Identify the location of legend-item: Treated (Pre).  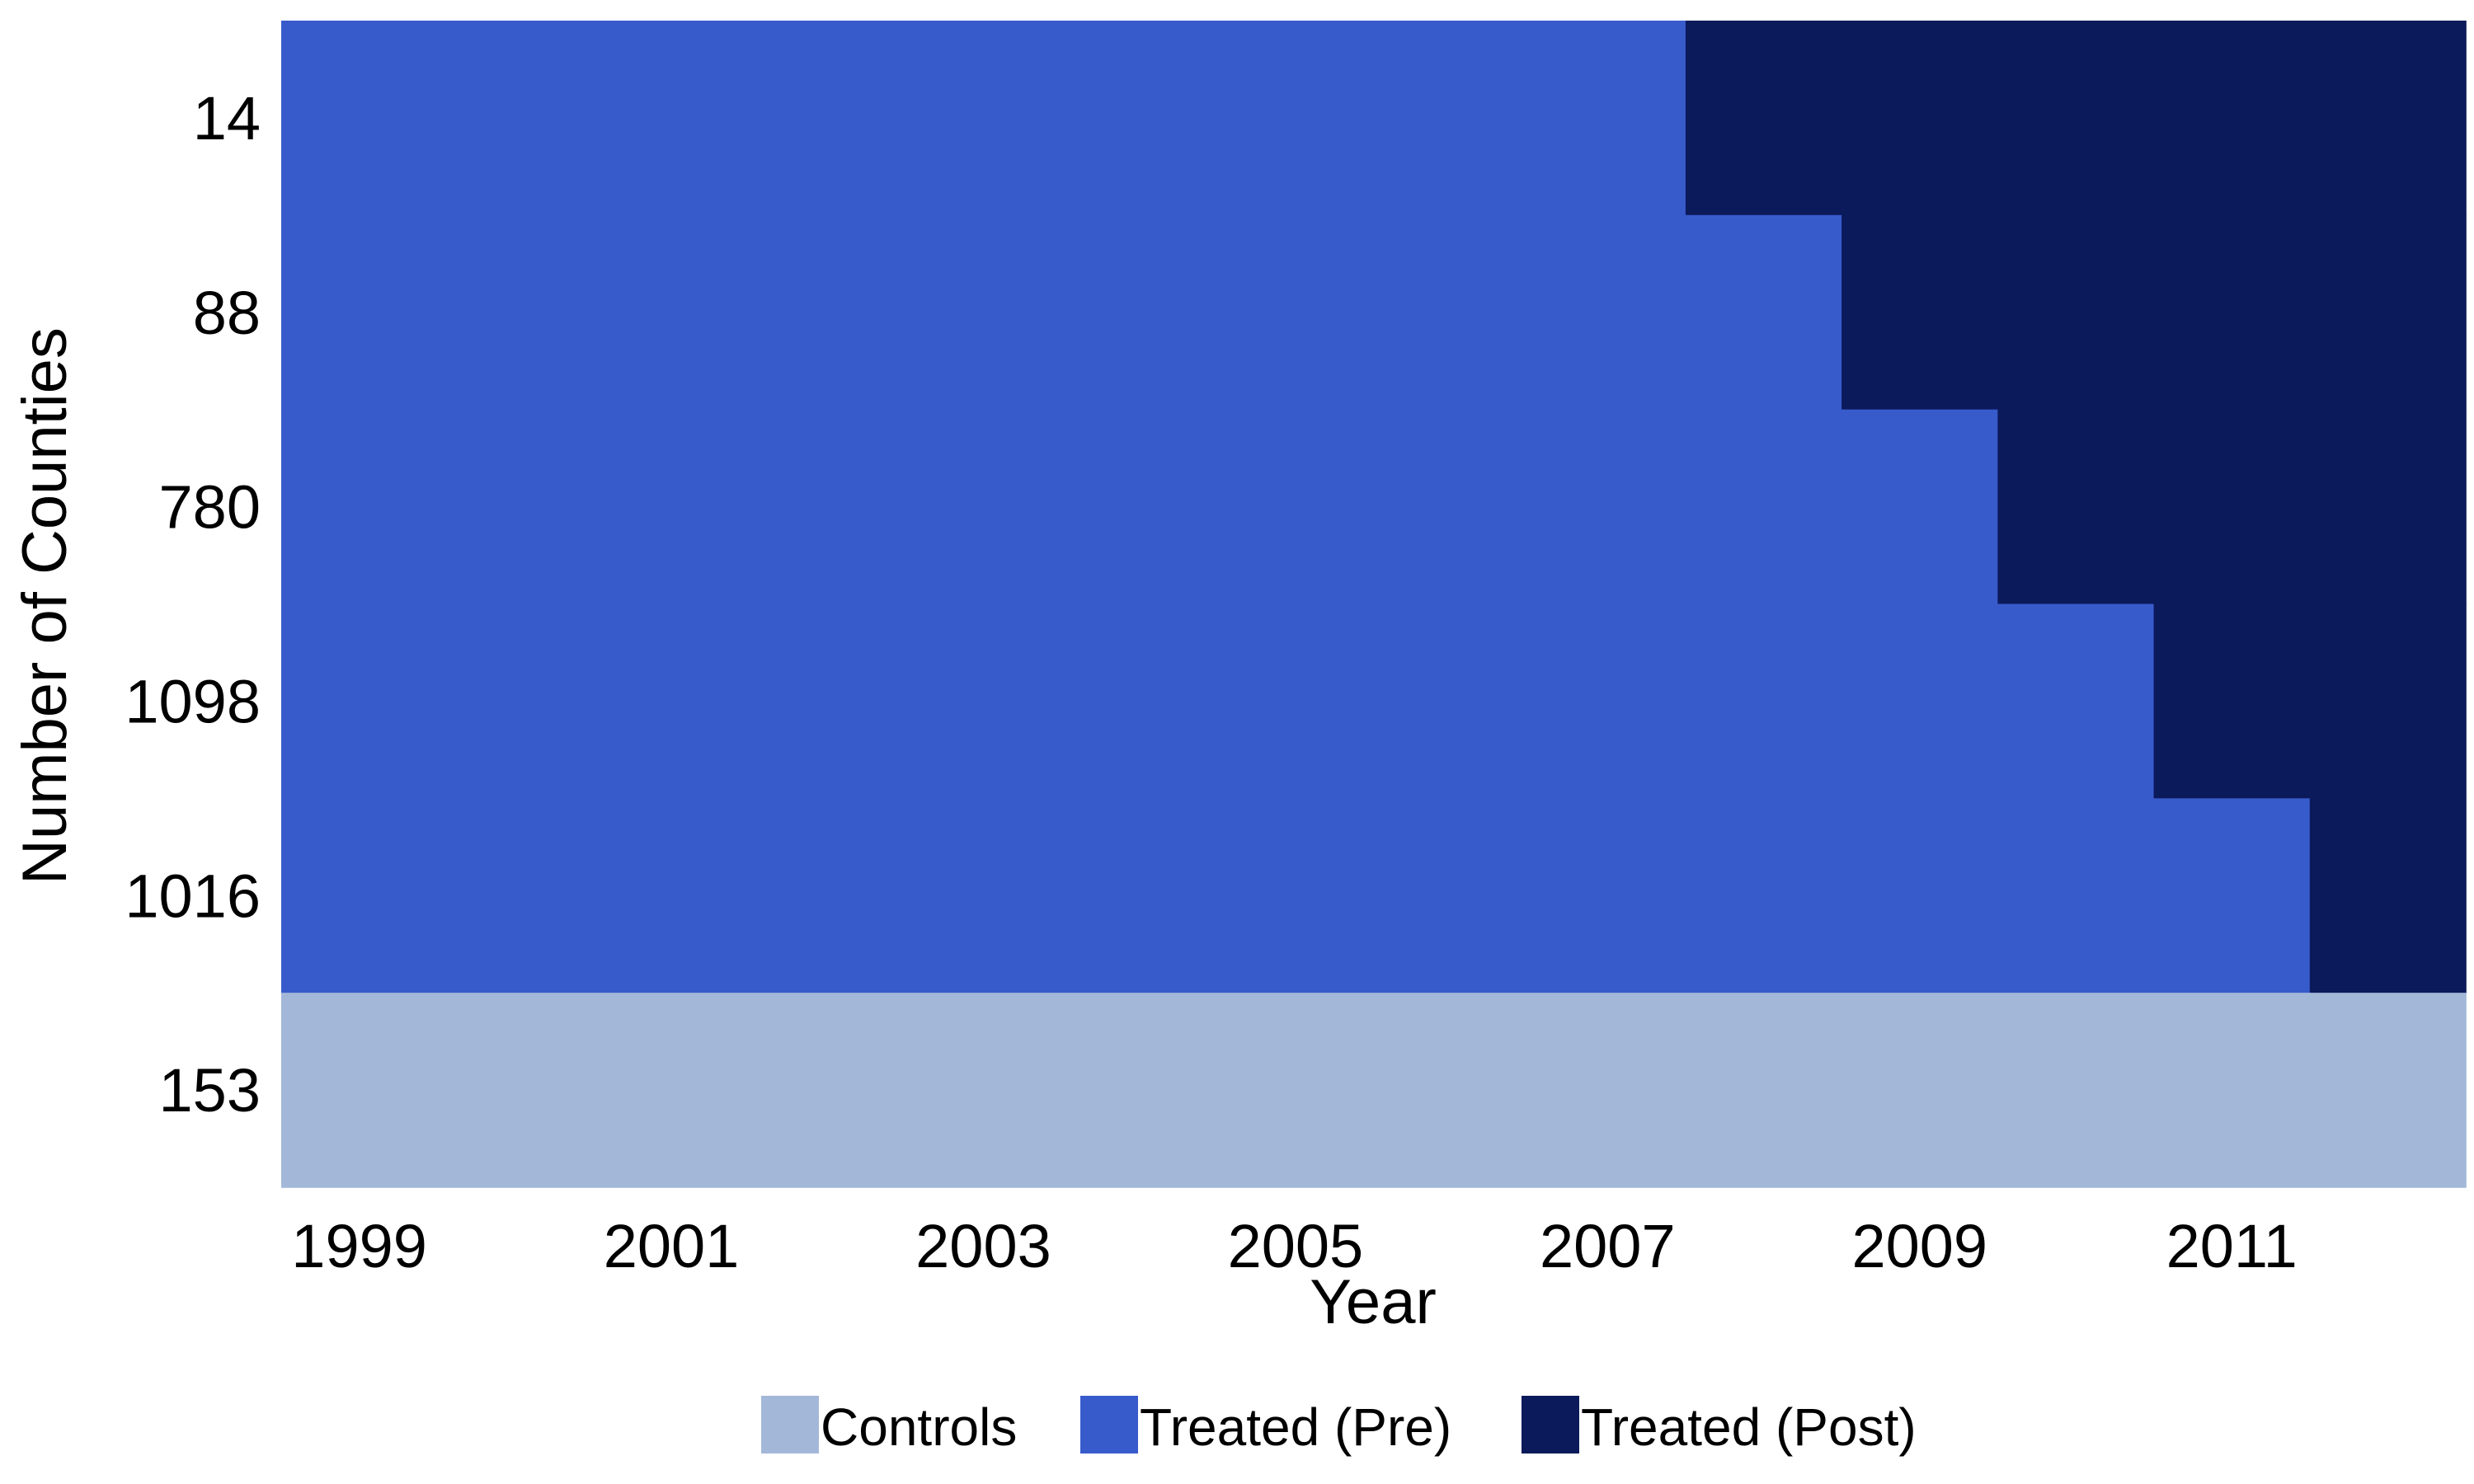
(1265, 1426).